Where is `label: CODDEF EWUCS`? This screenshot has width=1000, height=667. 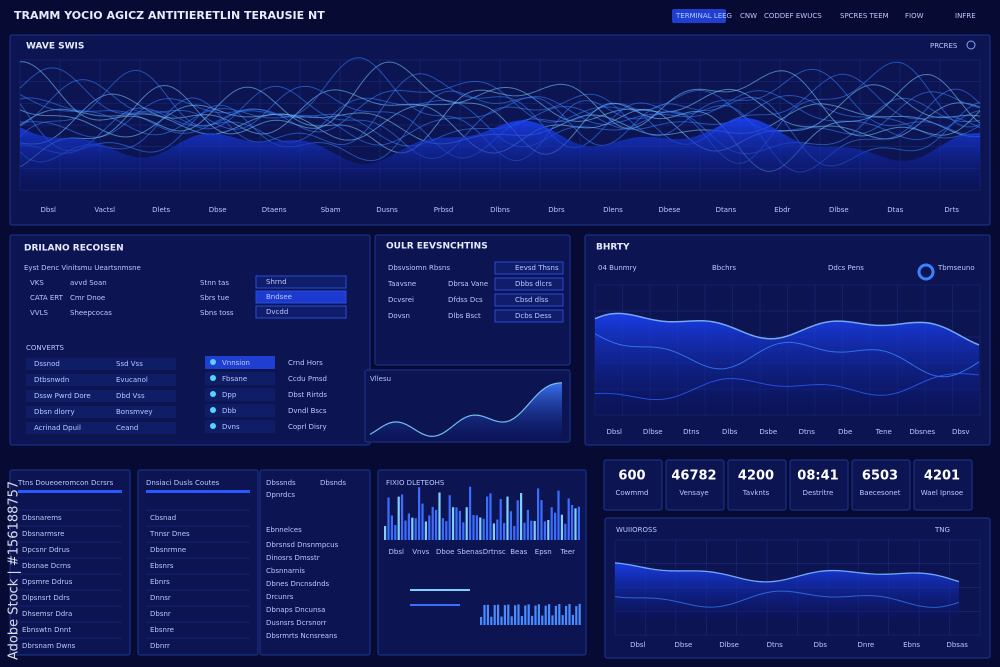
label: CODDEF EWUCS is located at coordinates (793, 16).